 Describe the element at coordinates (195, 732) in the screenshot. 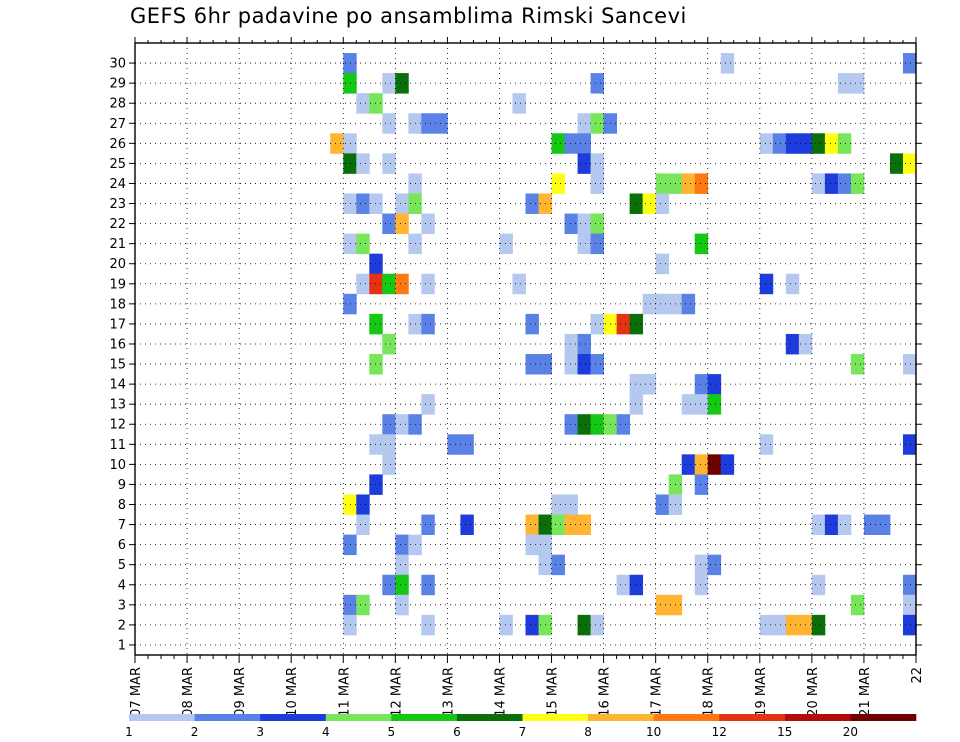

I see `legend-label: 2` at that location.